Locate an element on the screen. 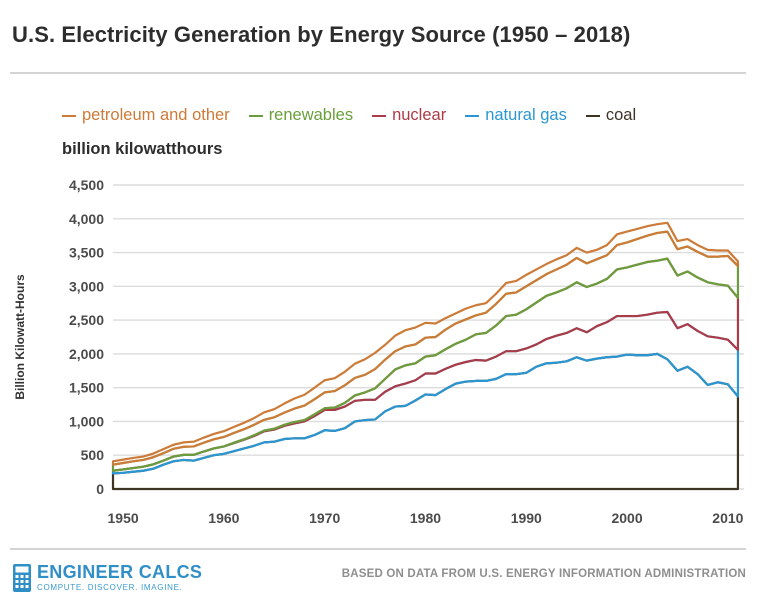  y-tick-label: 3,500 is located at coordinates (86, 253).